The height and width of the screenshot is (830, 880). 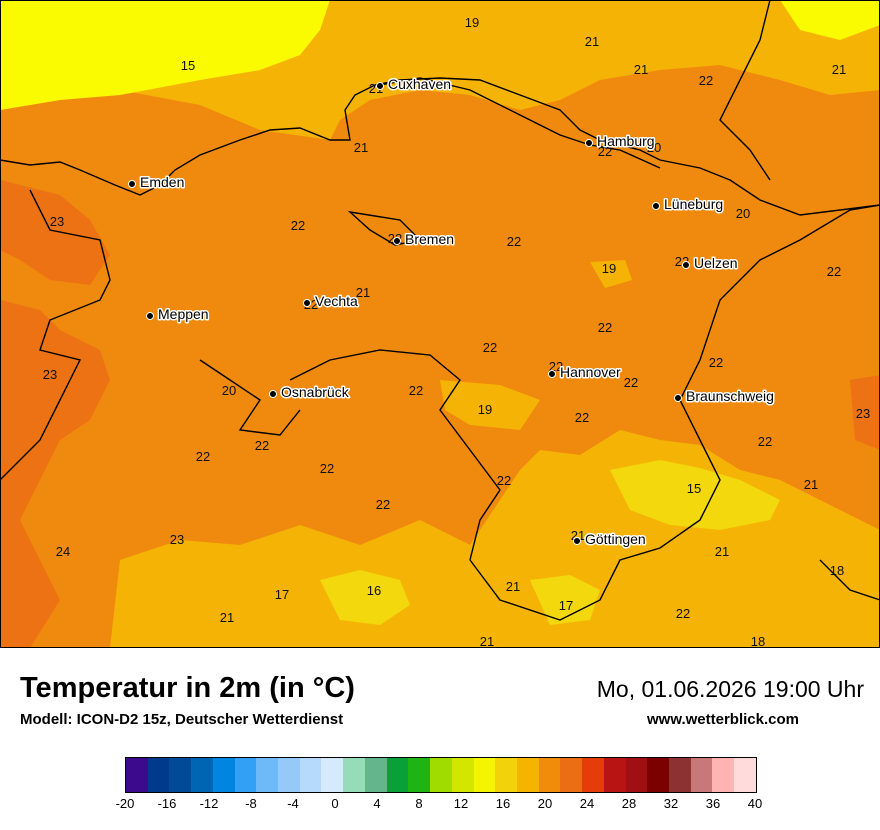 What do you see at coordinates (693, 204) in the screenshot?
I see `city-label: Lüneburg` at bounding box center [693, 204].